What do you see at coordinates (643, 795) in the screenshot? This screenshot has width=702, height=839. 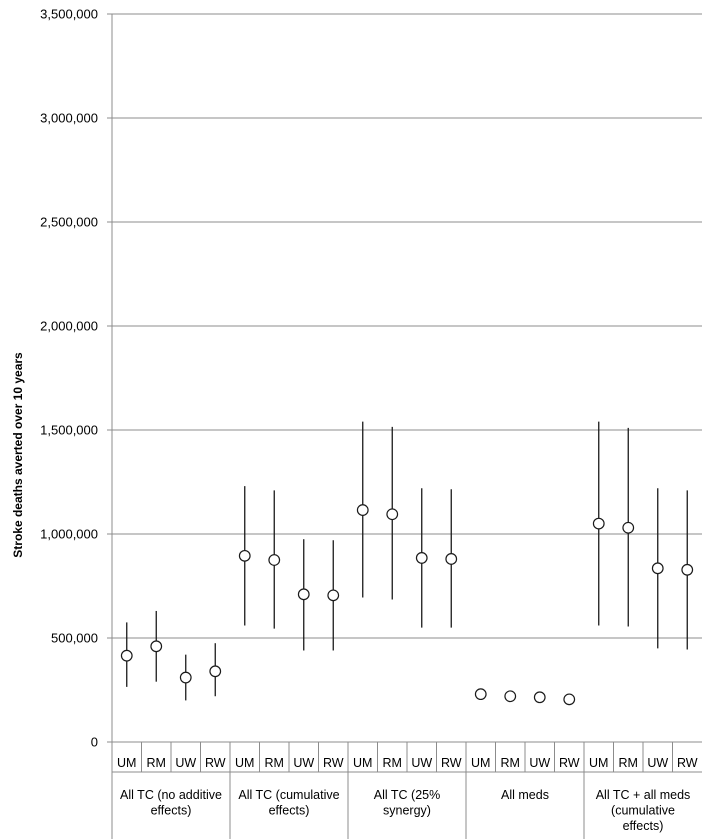 I see `x-group-label-line: All TC + all meds` at bounding box center [643, 795].